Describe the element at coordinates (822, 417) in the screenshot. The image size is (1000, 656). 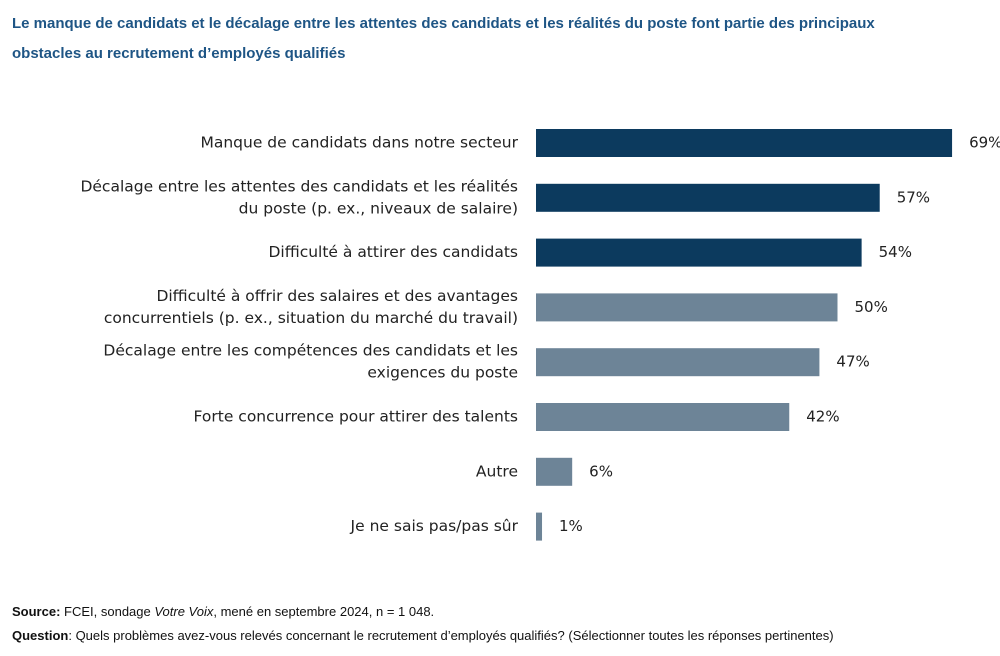
I see `value-label: 42%` at that location.